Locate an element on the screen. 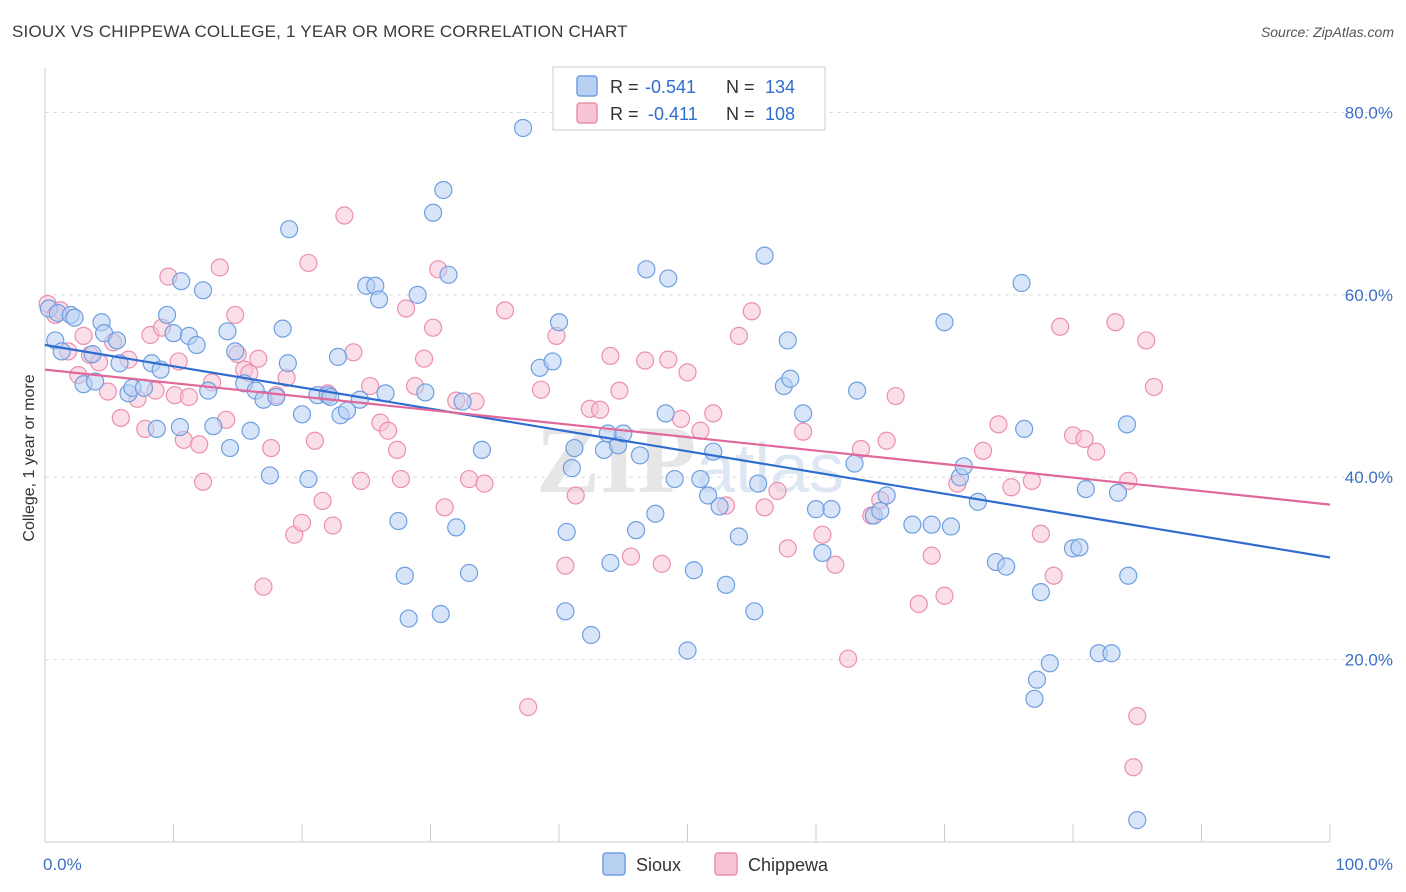 Image resolution: width=1406 pixels, height=892 pixels. chippewa-n-value: 108 is located at coordinates (780, 114).